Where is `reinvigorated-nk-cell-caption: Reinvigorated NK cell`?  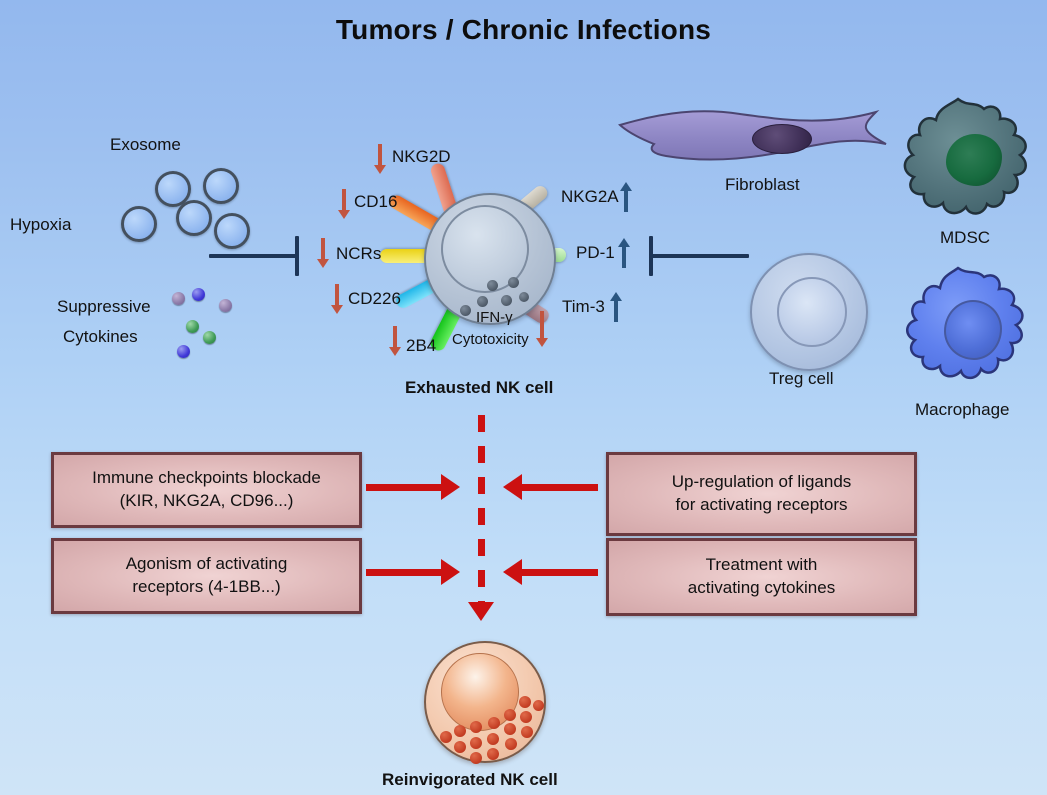 reinvigorated-nk-cell-caption: Reinvigorated NK cell is located at coordinates (470, 779).